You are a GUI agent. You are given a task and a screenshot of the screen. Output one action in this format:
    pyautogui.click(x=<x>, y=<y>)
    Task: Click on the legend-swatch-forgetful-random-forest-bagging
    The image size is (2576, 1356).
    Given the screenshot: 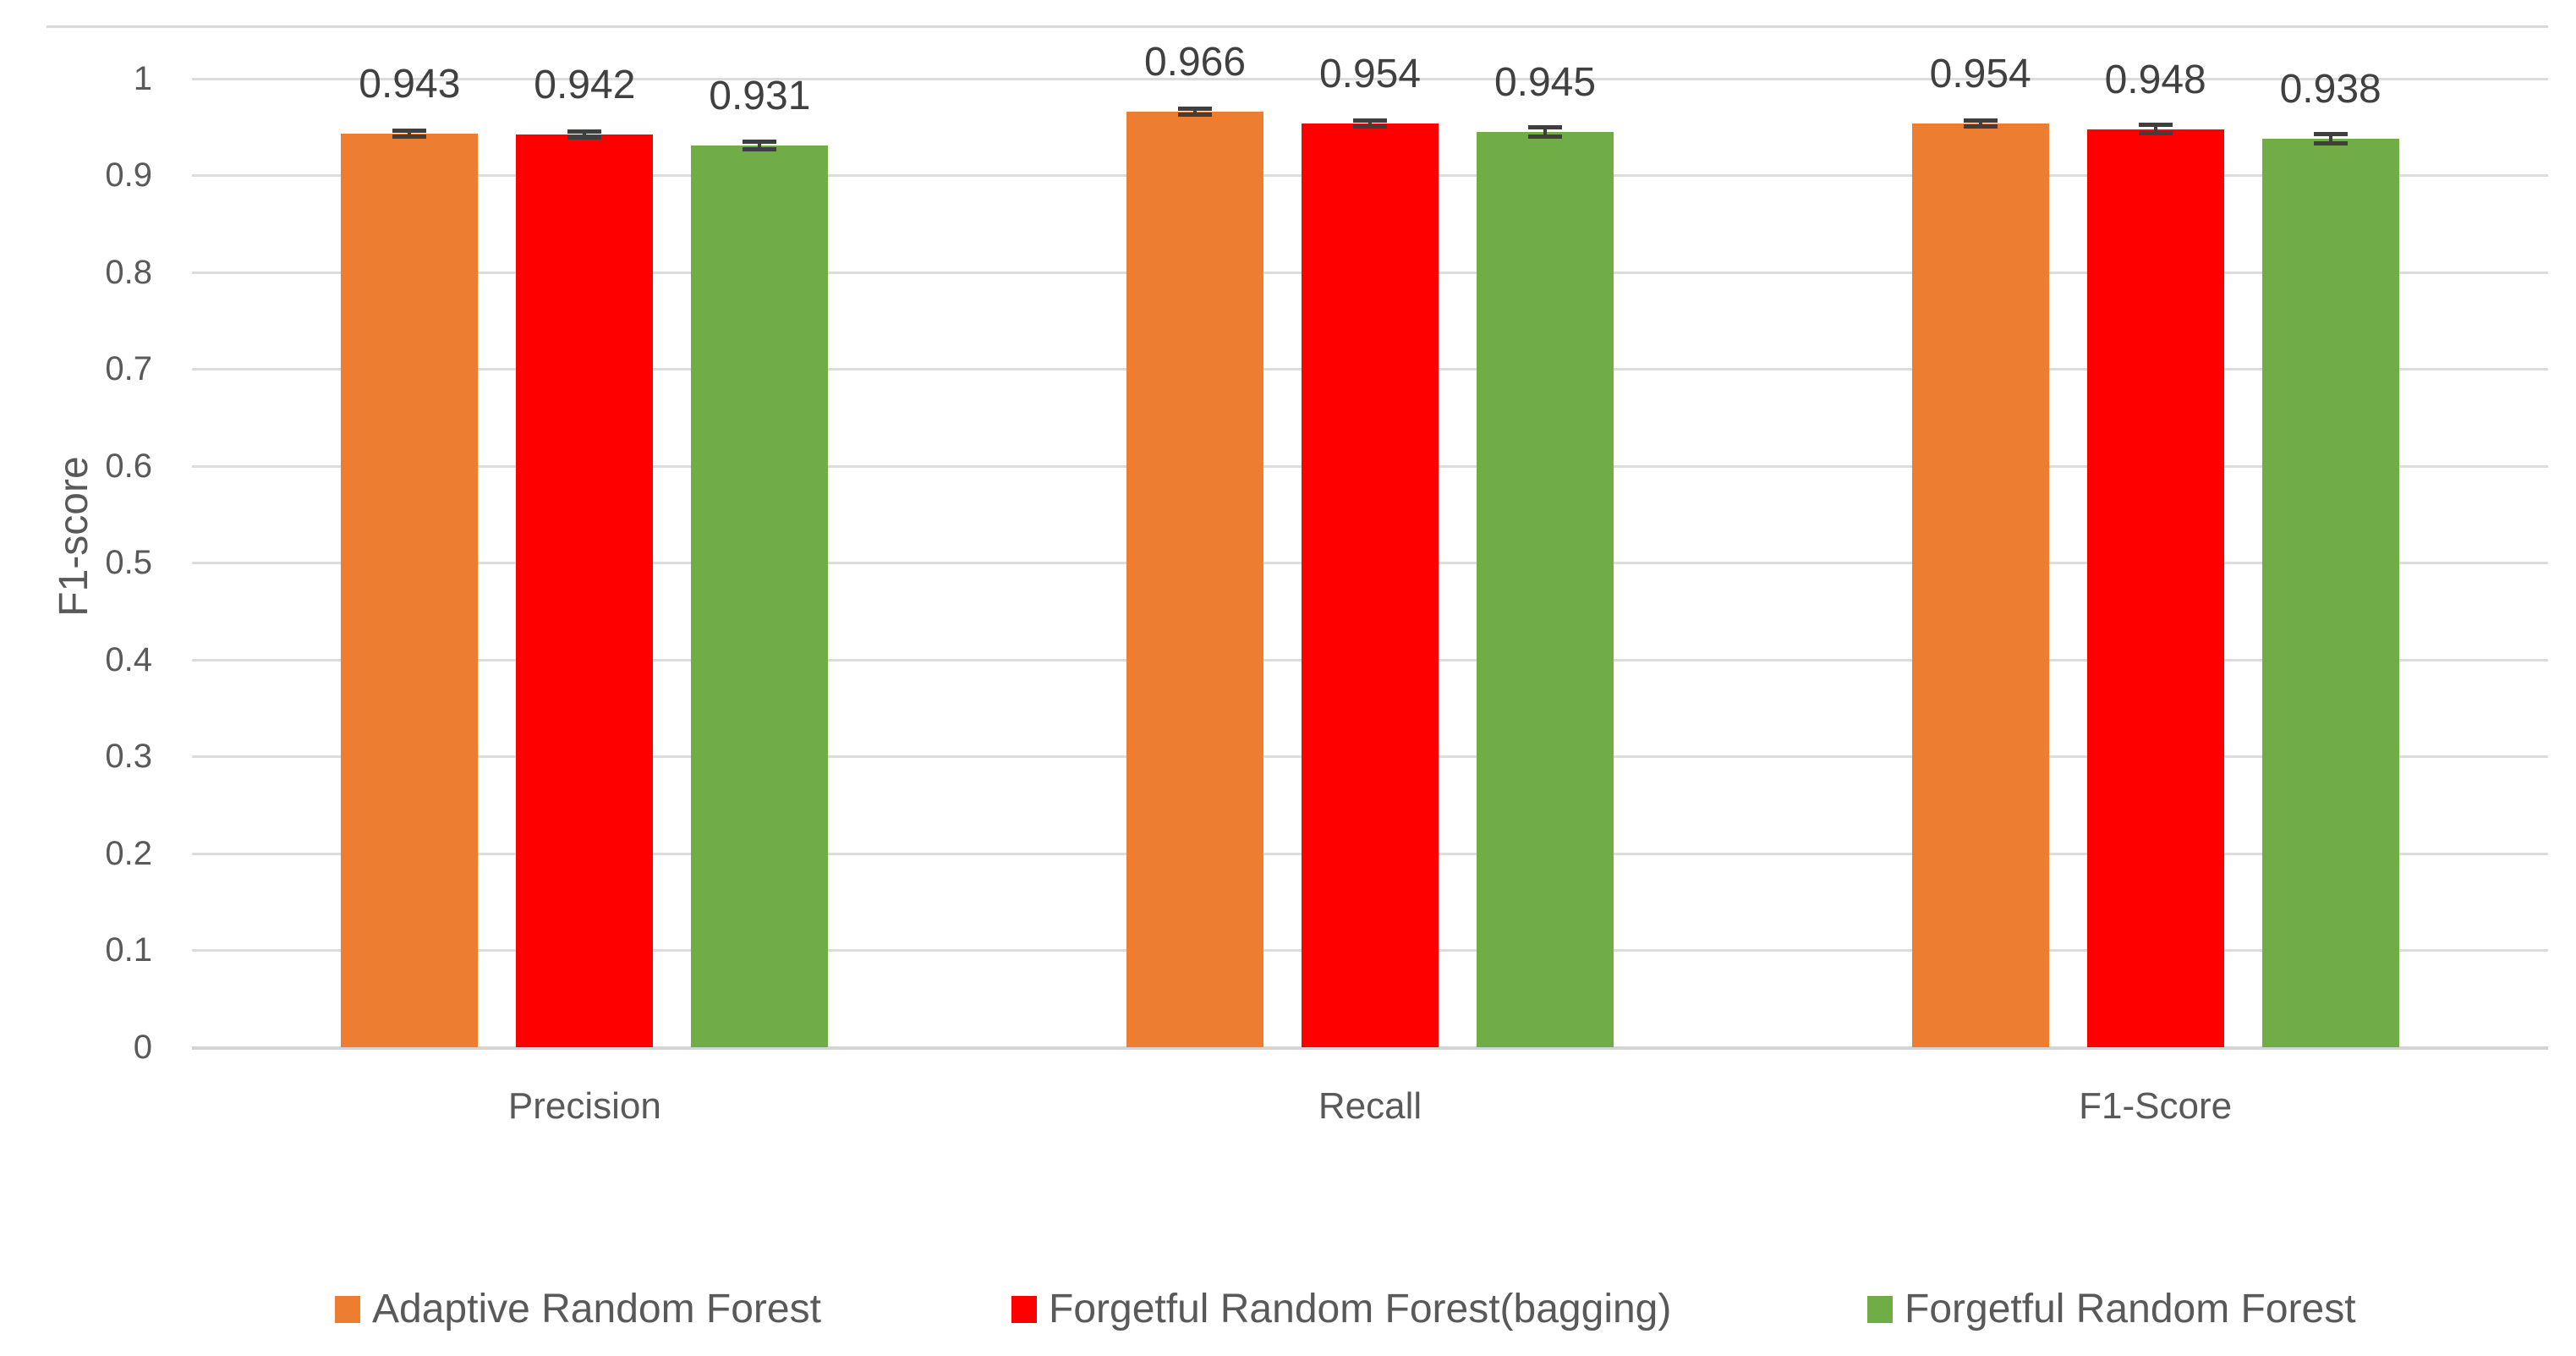 What is the action you would take?
    pyautogui.click(x=1024, y=1310)
    